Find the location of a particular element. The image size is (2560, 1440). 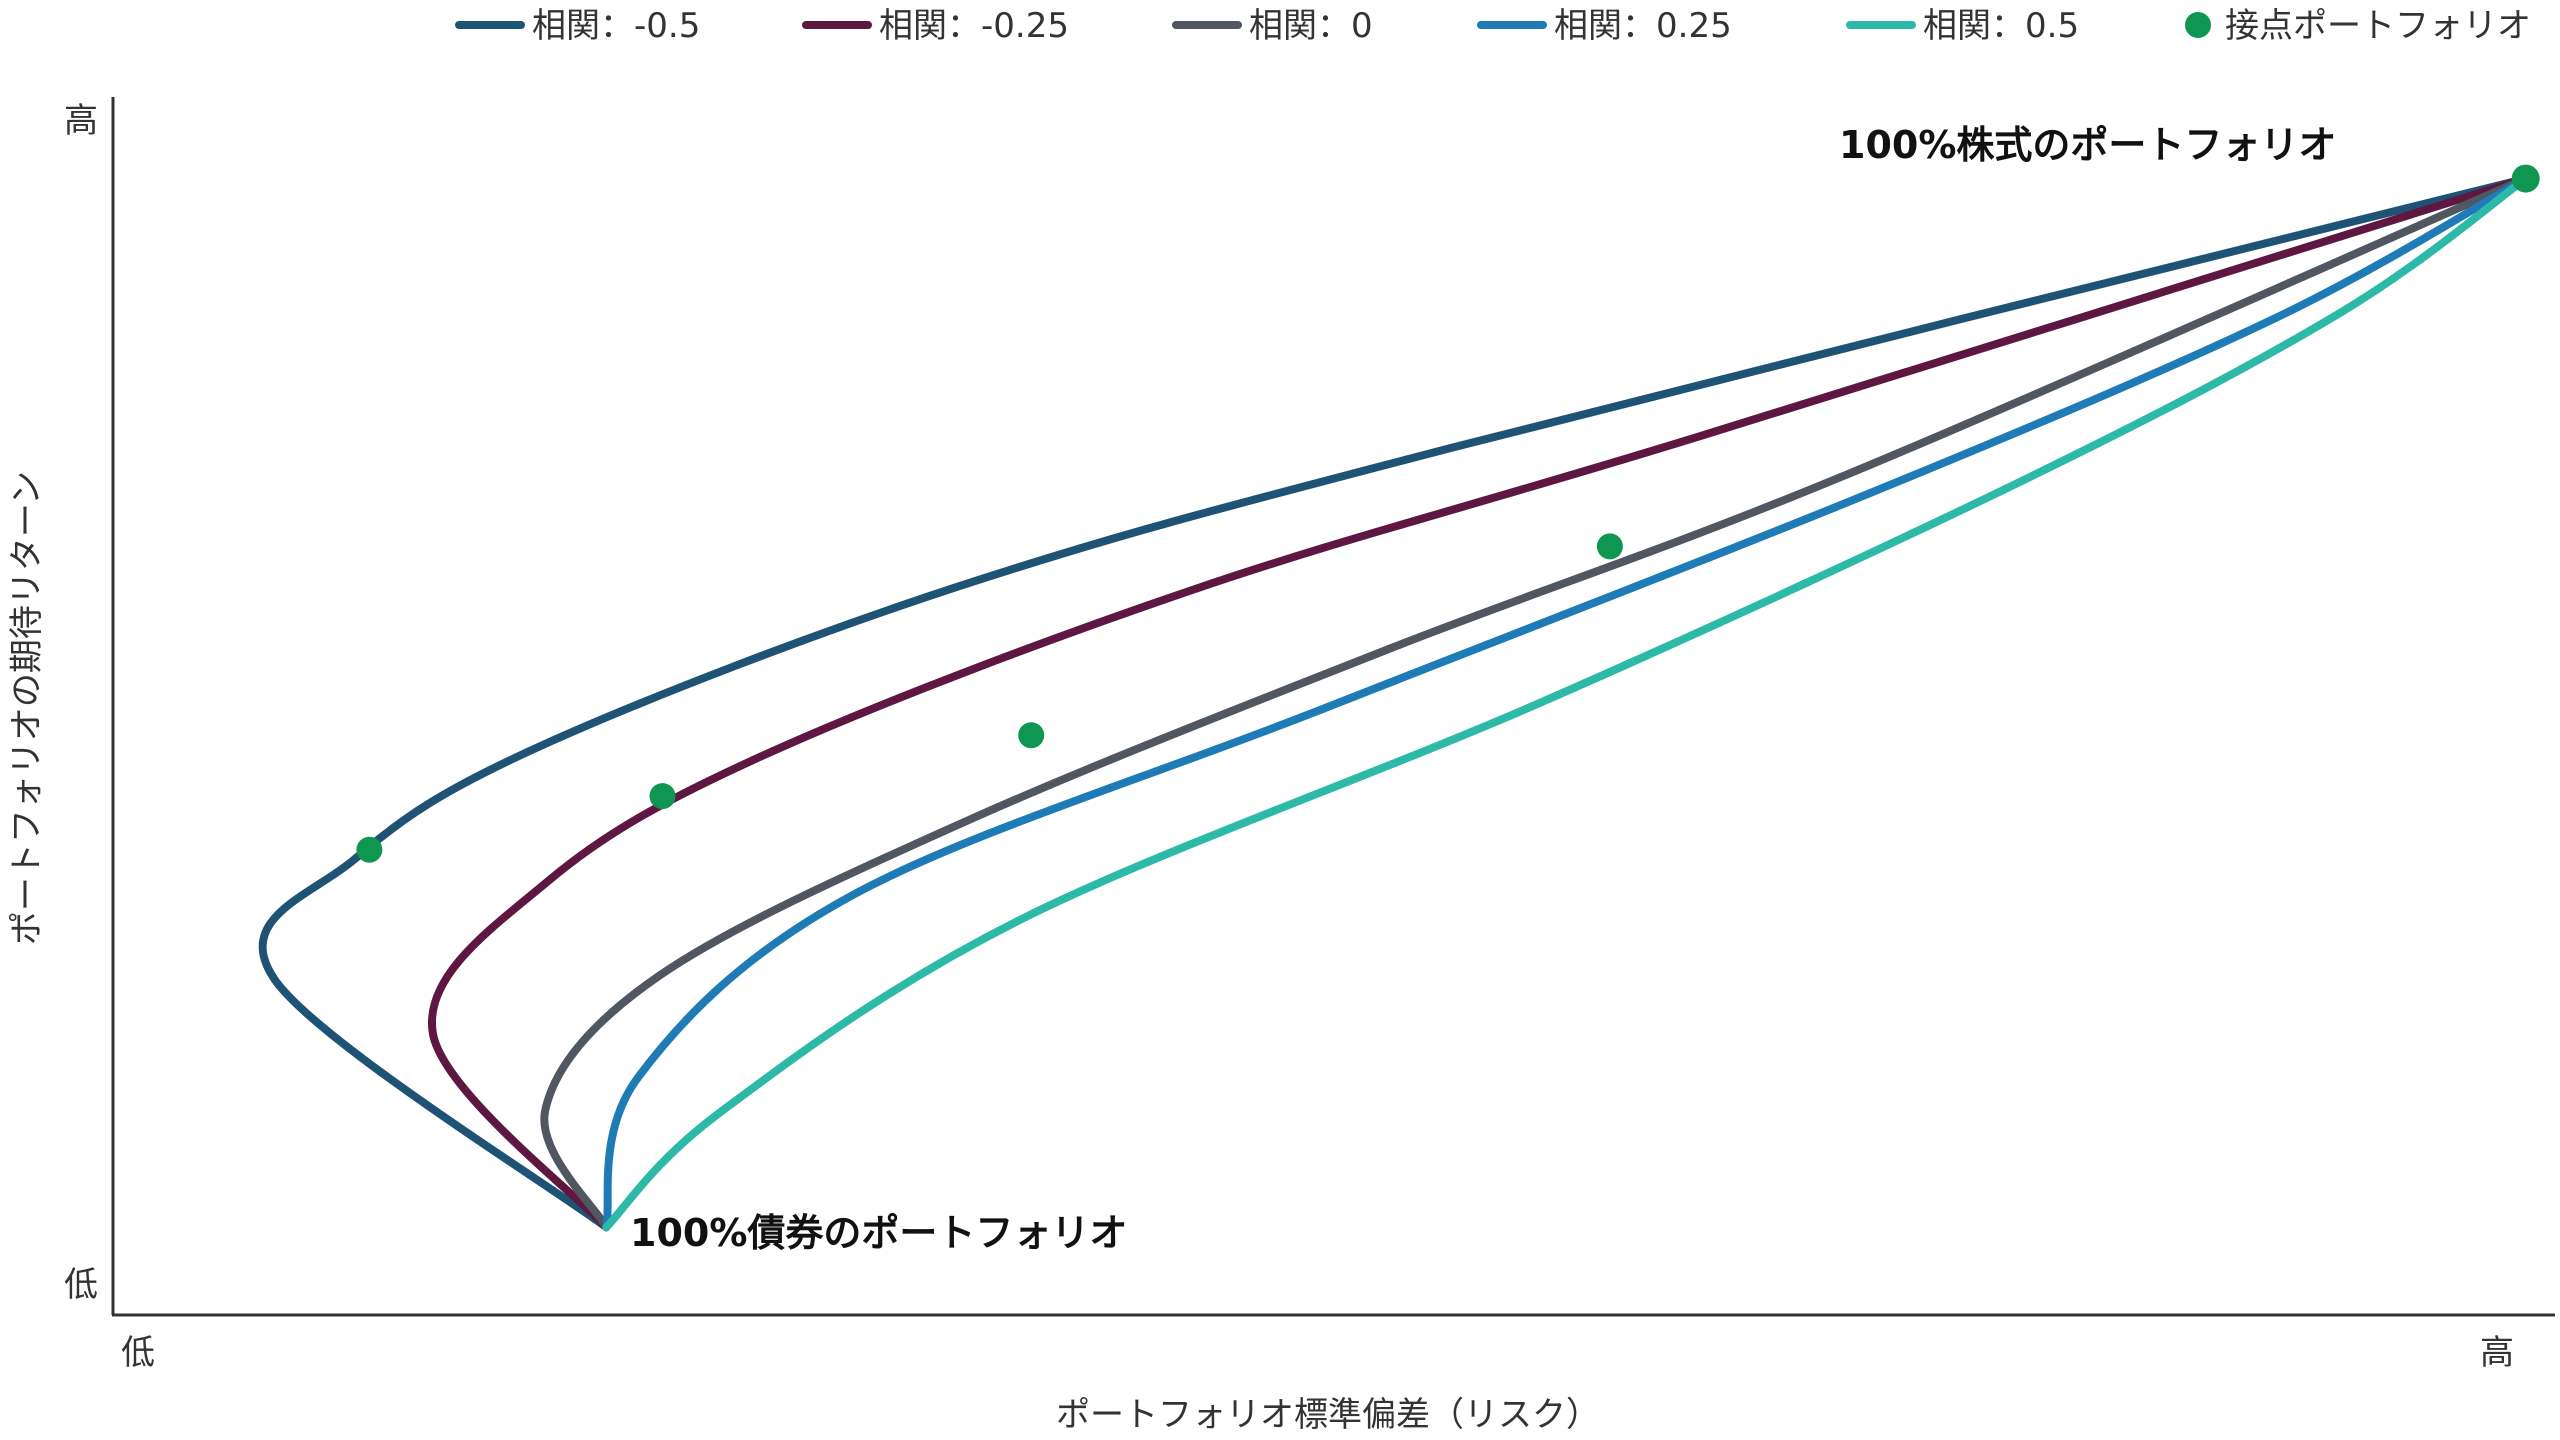

annotation-stocks: 100%株式のポートフォリオ is located at coordinates (2087, 145).